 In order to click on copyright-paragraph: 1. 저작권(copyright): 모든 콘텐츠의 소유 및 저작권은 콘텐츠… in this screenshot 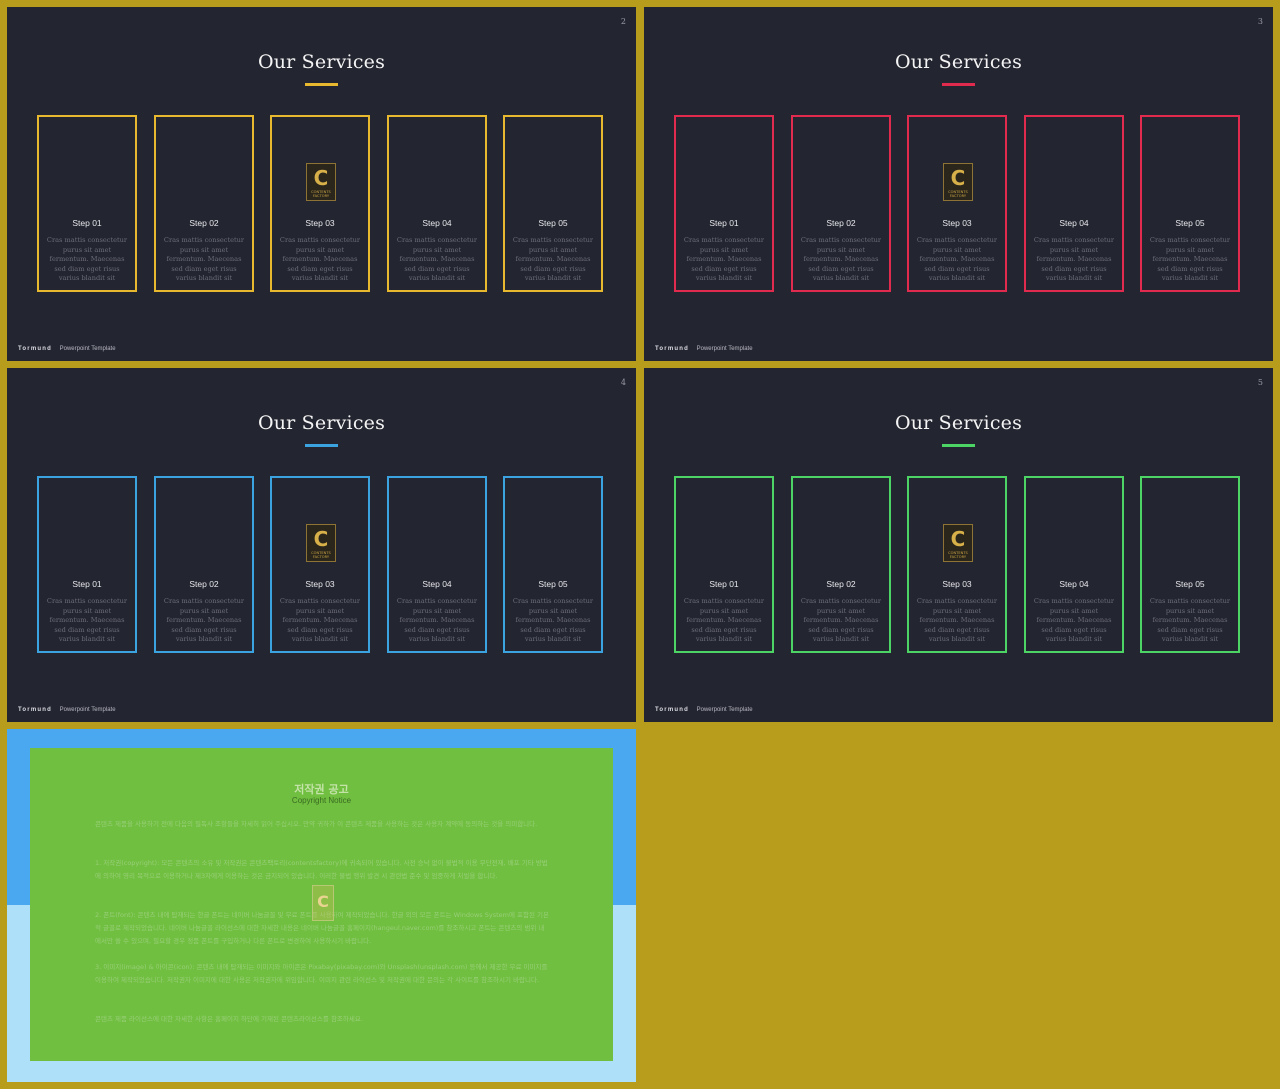, I will do `click(321, 869)`.